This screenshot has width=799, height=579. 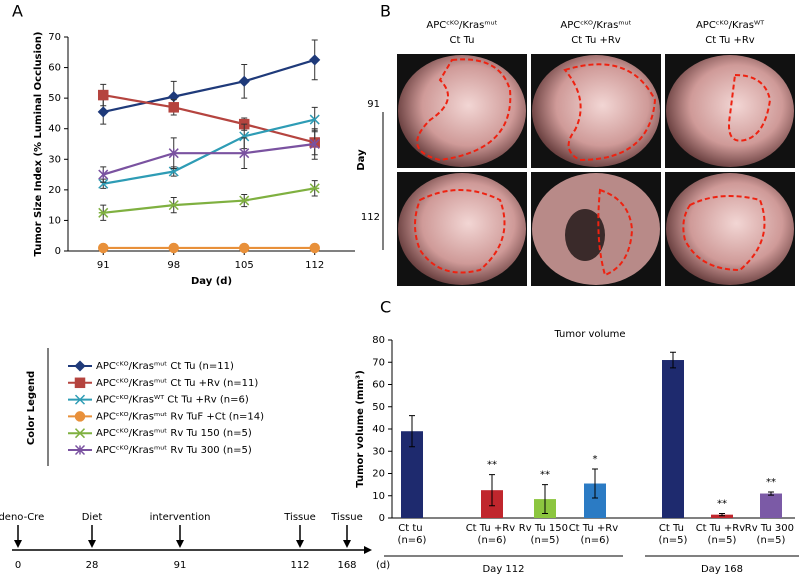 I want to click on row-title: Day, so click(x=361, y=160).